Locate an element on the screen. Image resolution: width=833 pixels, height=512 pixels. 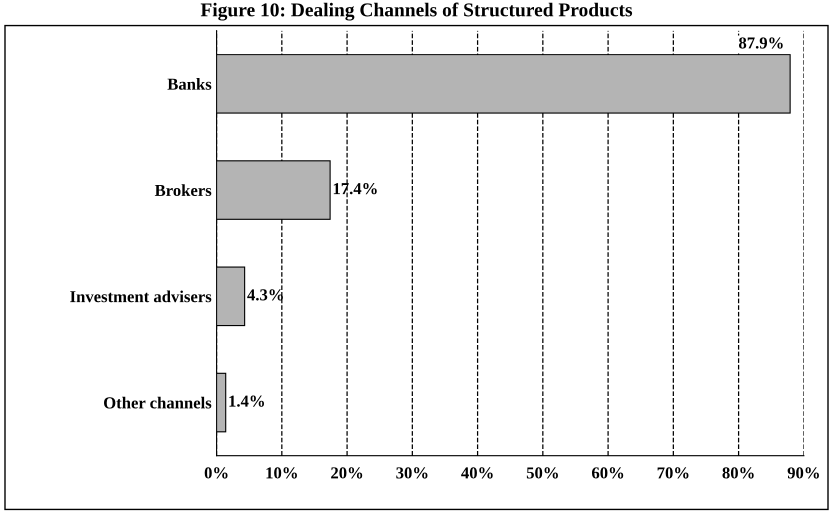
x-tick-label: 60% is located at coordinates (608, 473).